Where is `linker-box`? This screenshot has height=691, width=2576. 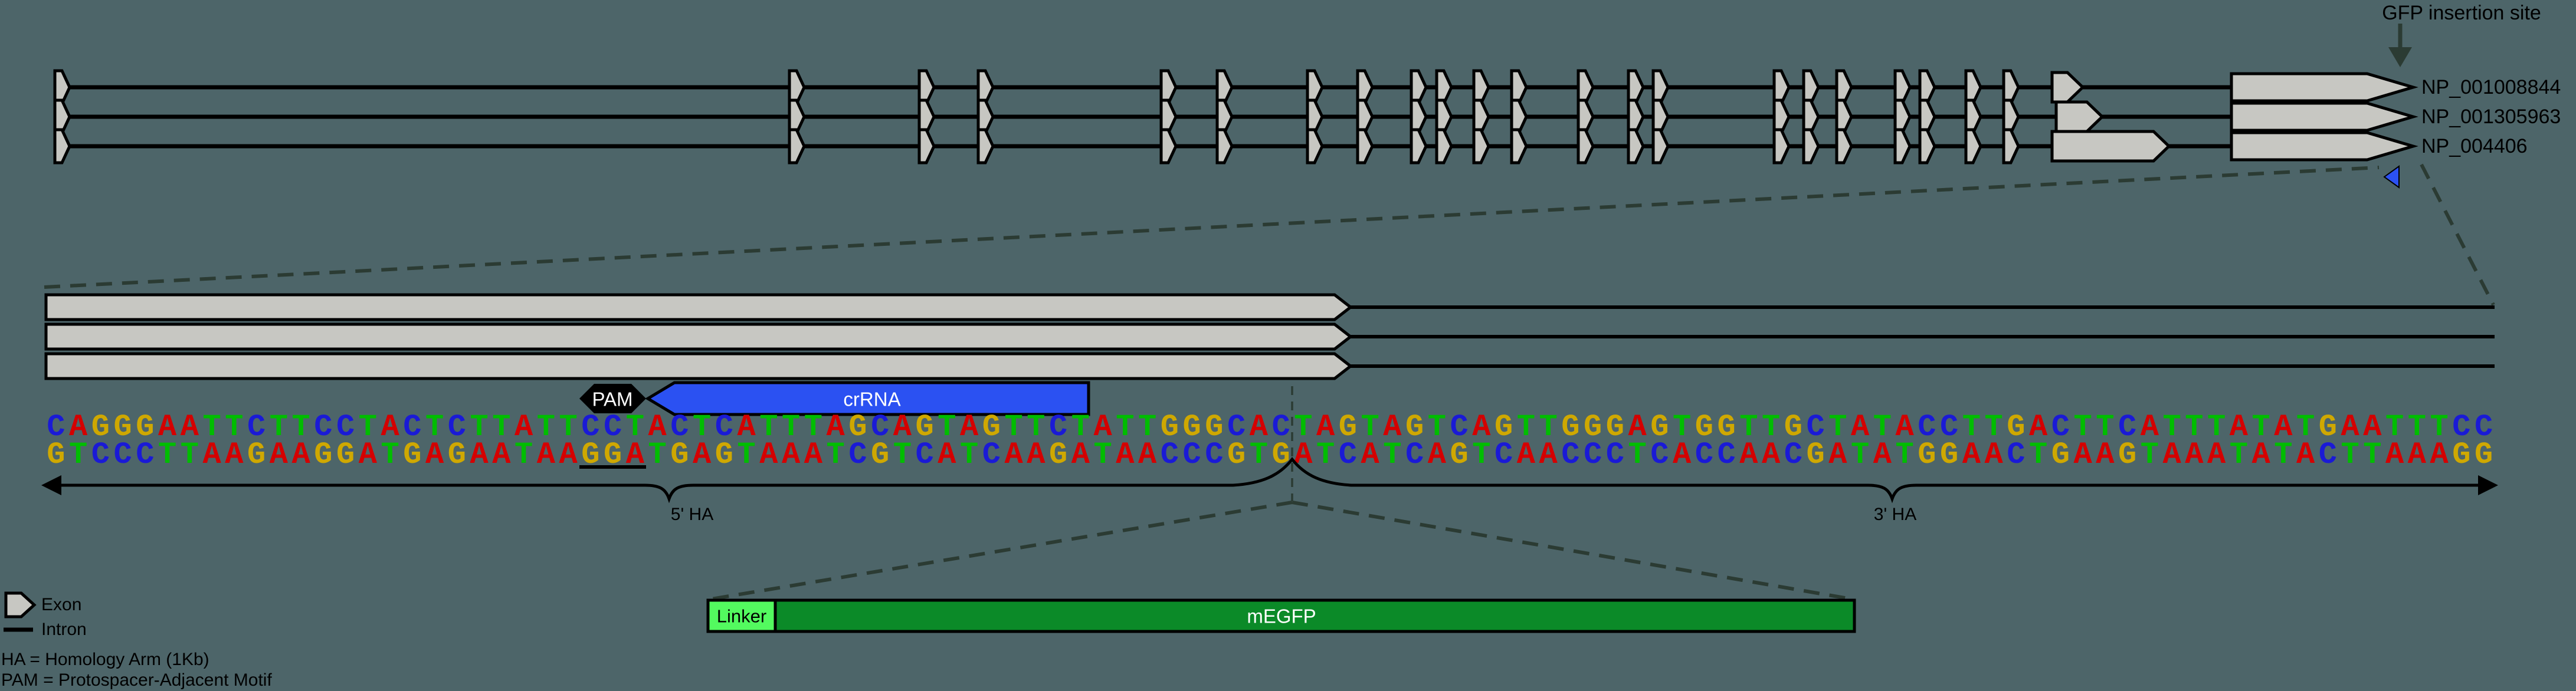
linker-box is located at coordinates (741, 615).